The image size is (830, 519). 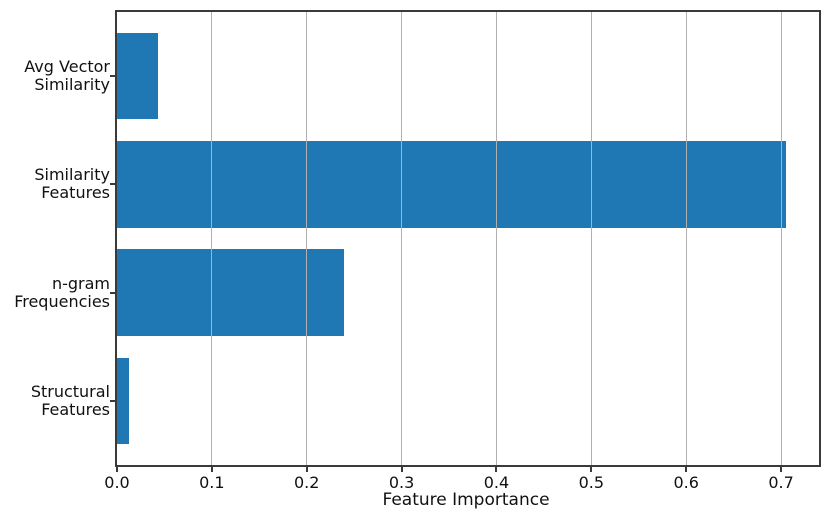 I want to click on gridline-x-0.6, so click(x=686, y=238).